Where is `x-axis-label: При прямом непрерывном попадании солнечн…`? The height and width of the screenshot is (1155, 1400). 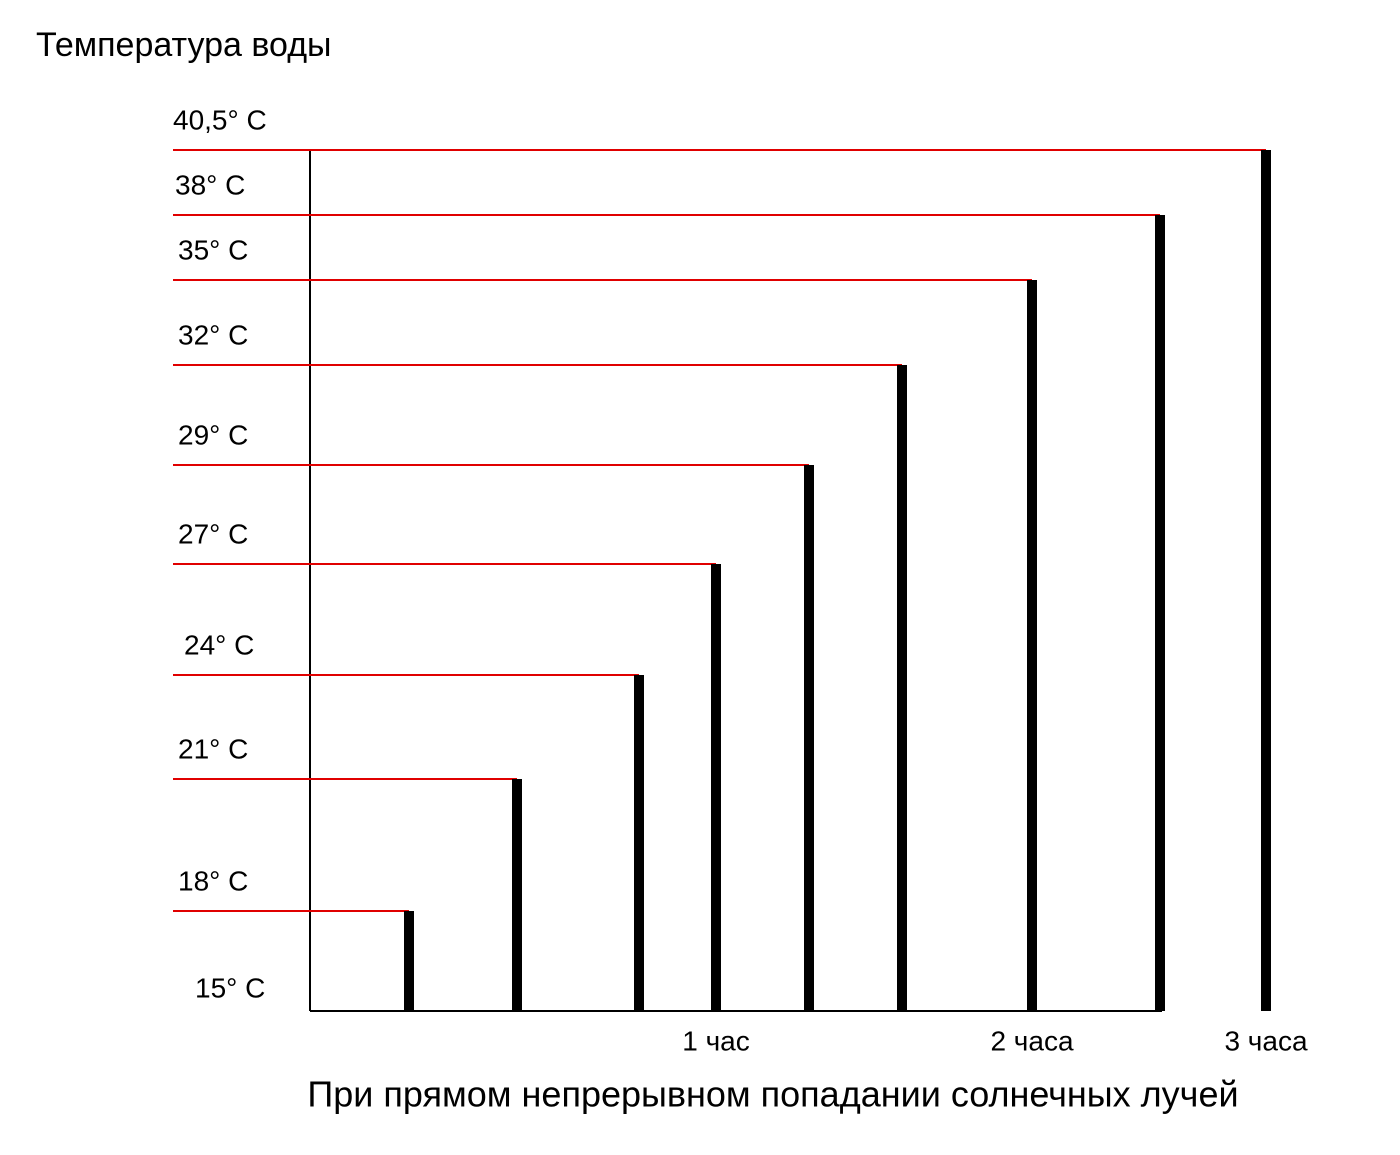
x-axis-label: При прямом непрерывном попадании солнечн… is located at coordinates (772, 1094).